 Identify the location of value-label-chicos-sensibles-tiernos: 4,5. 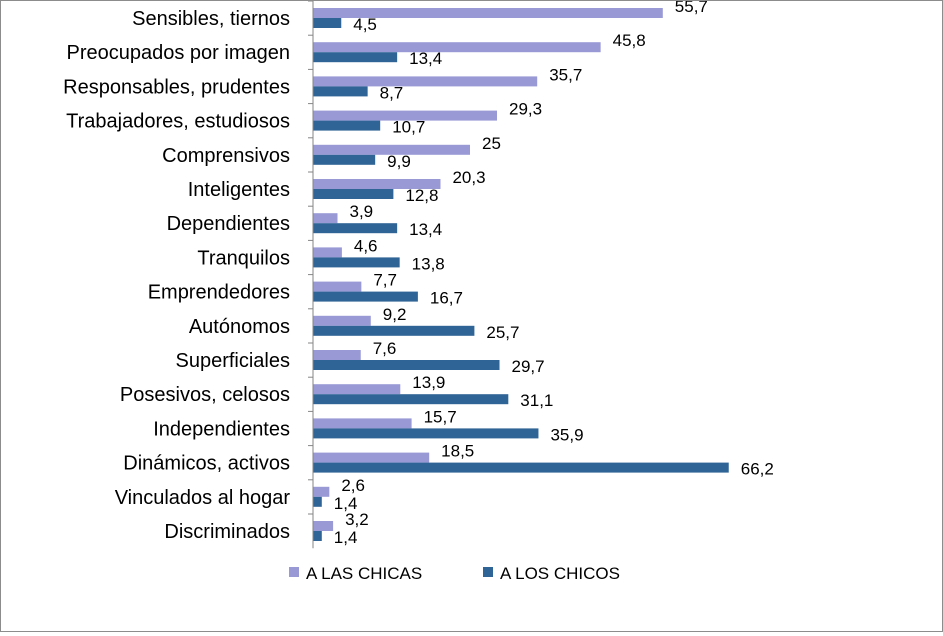
(365, 24).